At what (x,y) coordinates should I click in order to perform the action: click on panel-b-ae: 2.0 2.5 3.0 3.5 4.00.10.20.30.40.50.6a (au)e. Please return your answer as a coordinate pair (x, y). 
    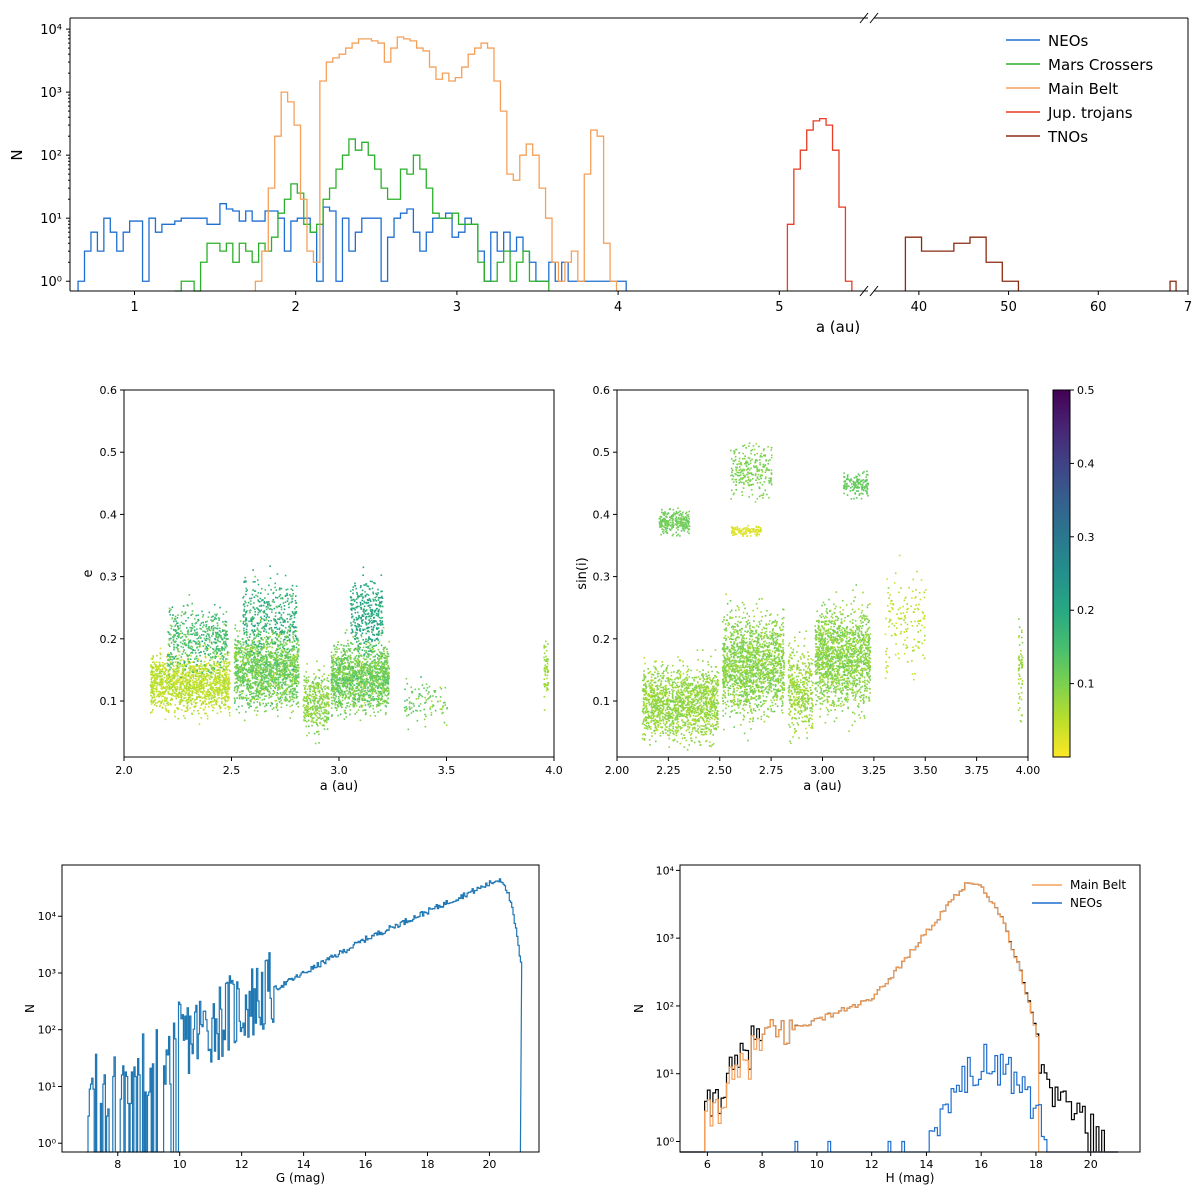
    Looking at the image, I should click on (322, 589).